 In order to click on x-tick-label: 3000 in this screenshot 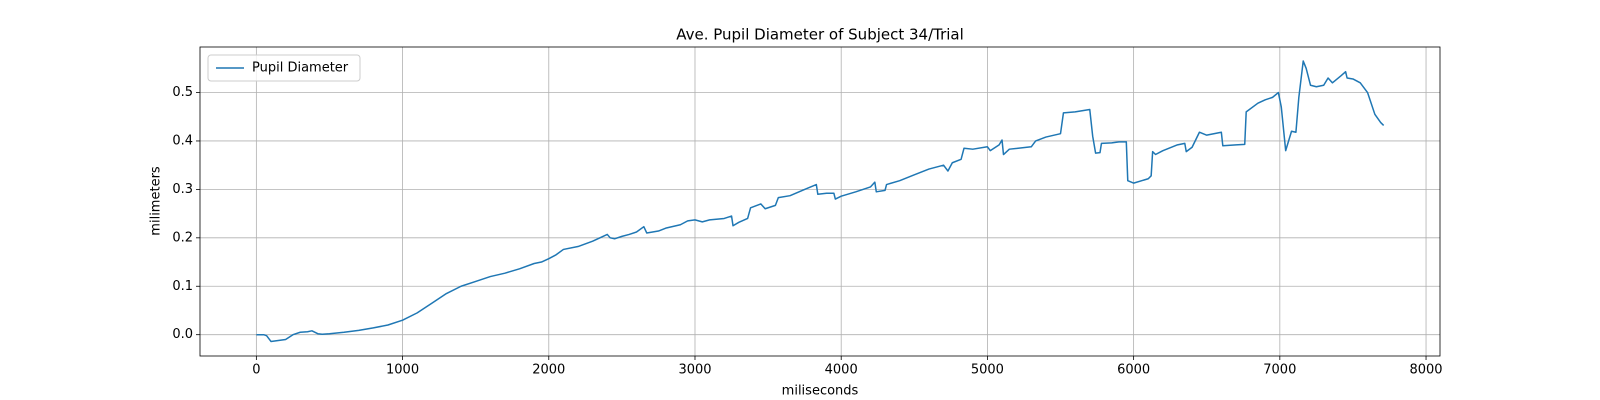, I will do `click(694, 370)`.